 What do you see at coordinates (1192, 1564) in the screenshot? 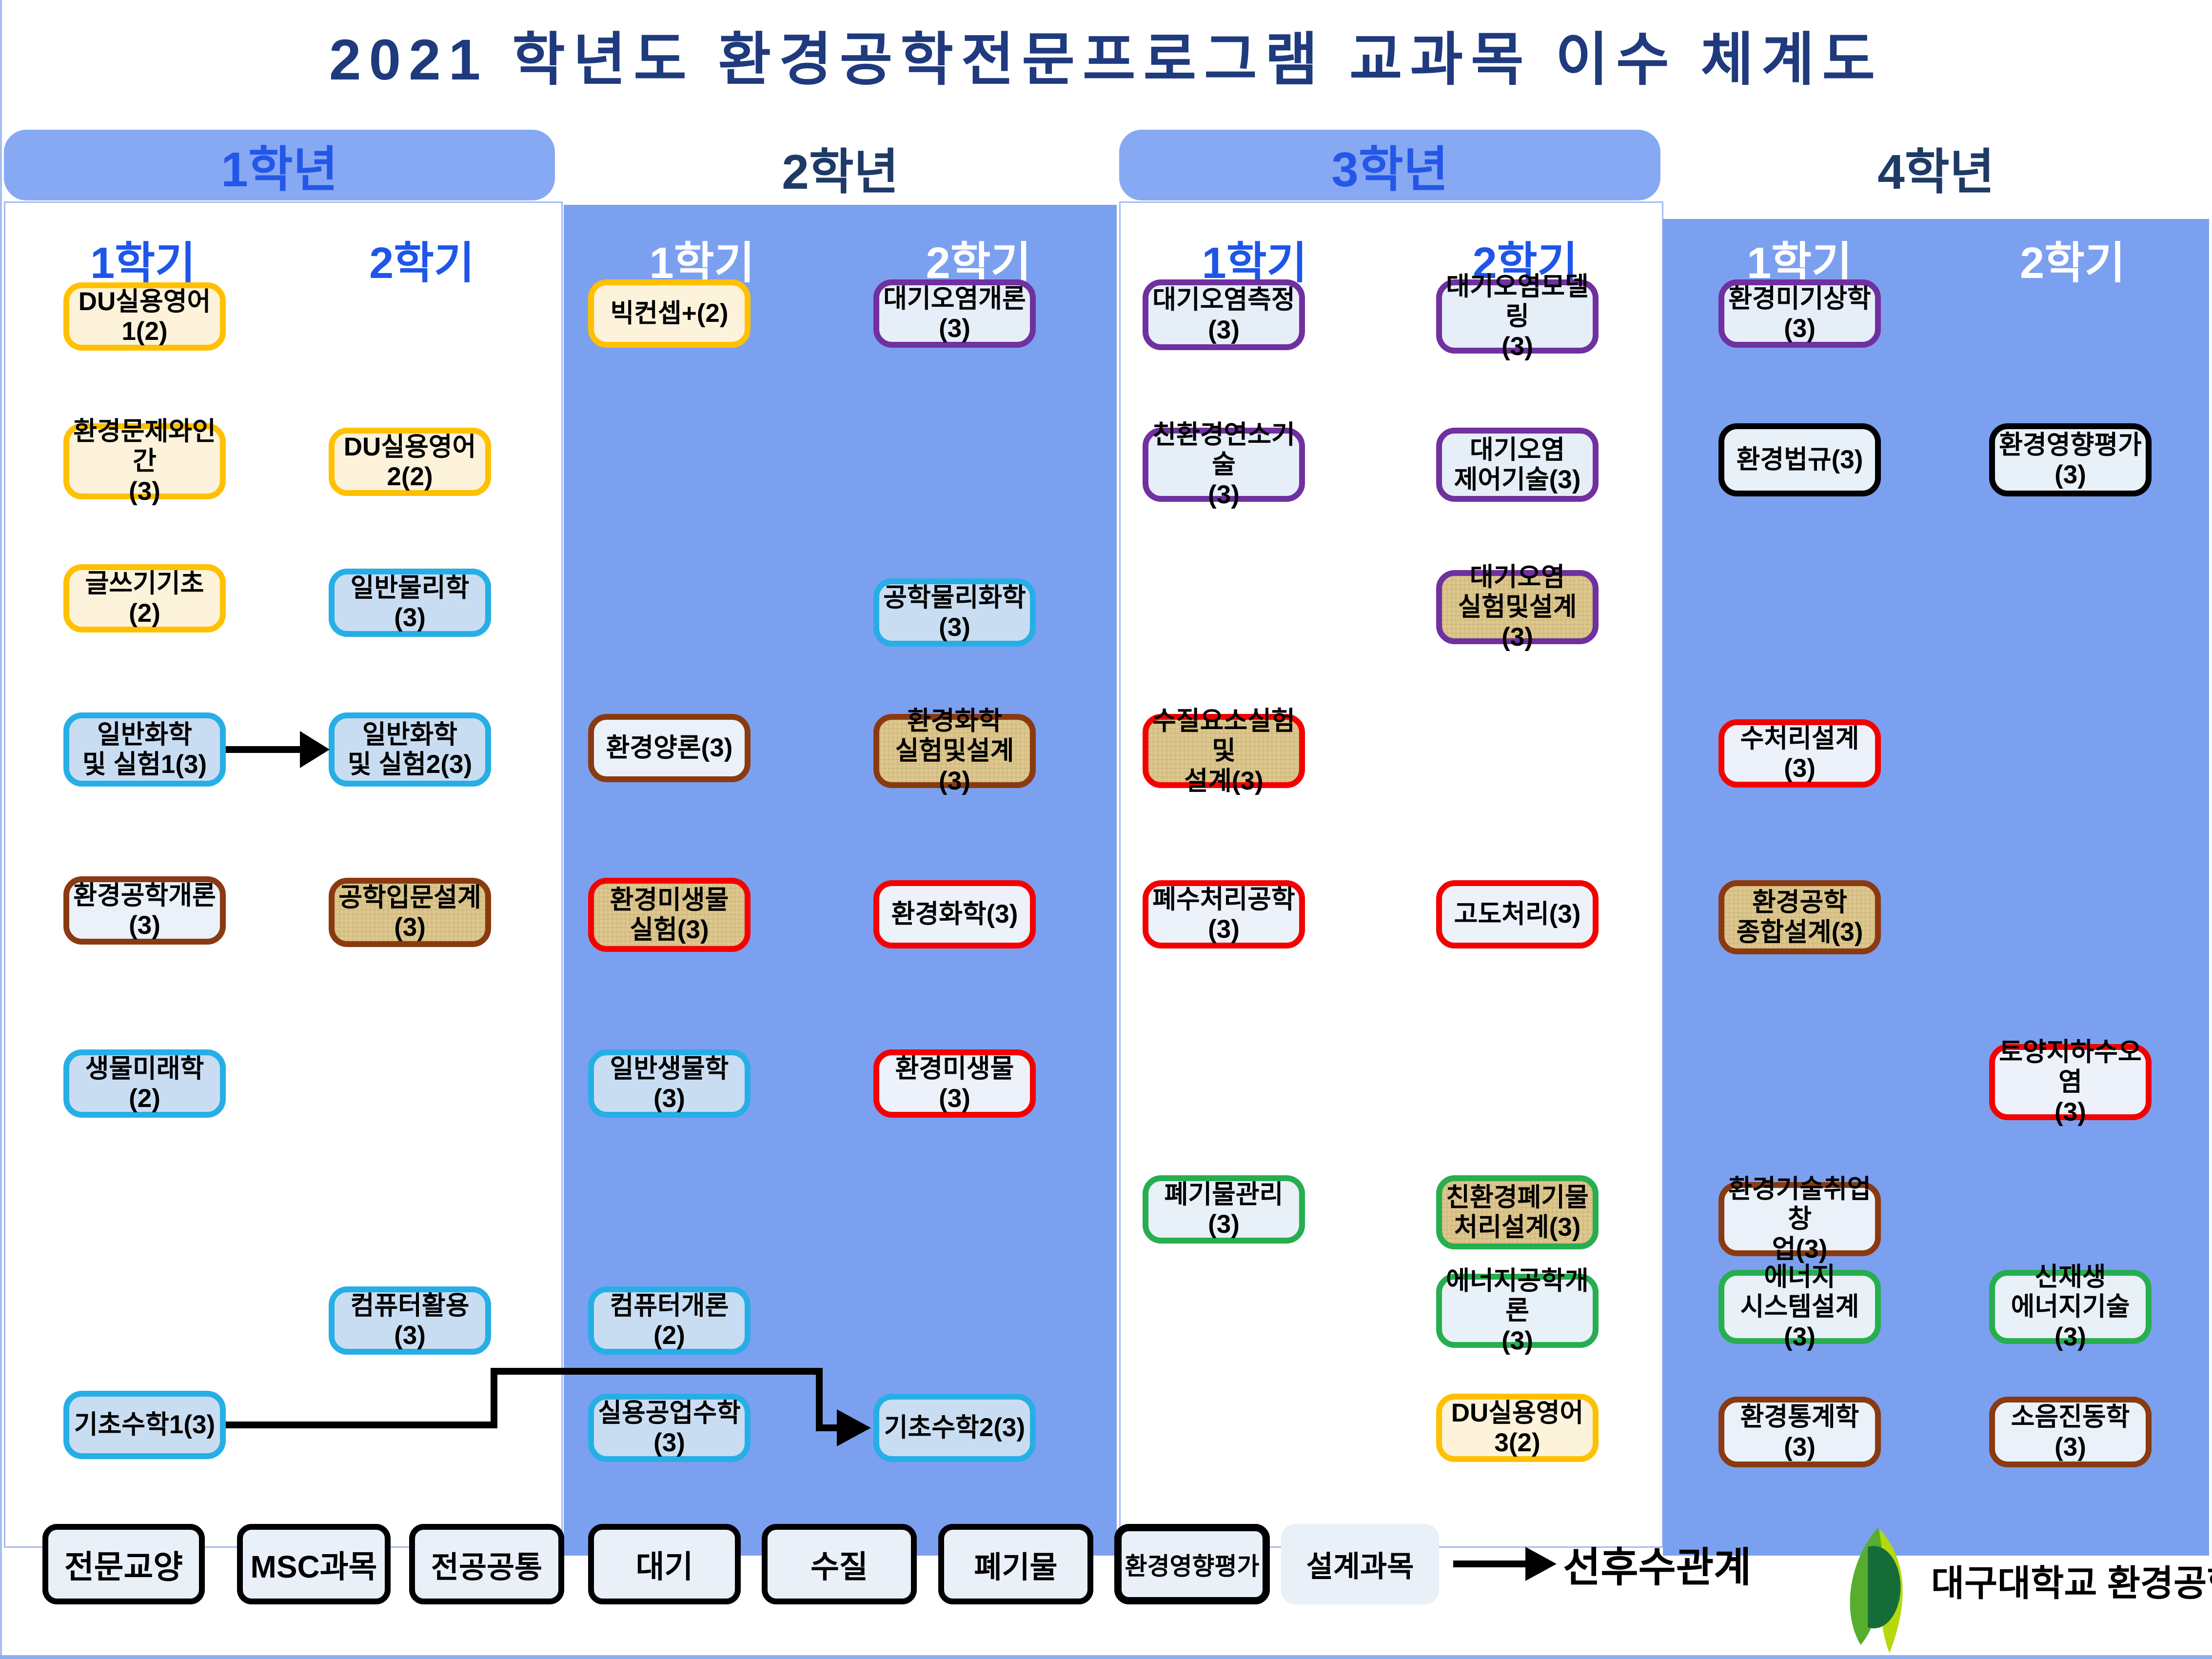
I see `legend-eia: 환경영향평가` at bounding box center [1192, 1564].